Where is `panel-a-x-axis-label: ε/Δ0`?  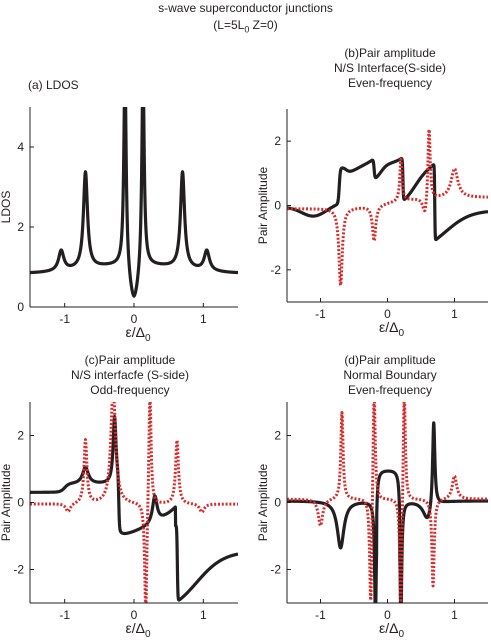
panel-a-x-axis-label: ε/Δ0 is located at coordinates (137, 334).